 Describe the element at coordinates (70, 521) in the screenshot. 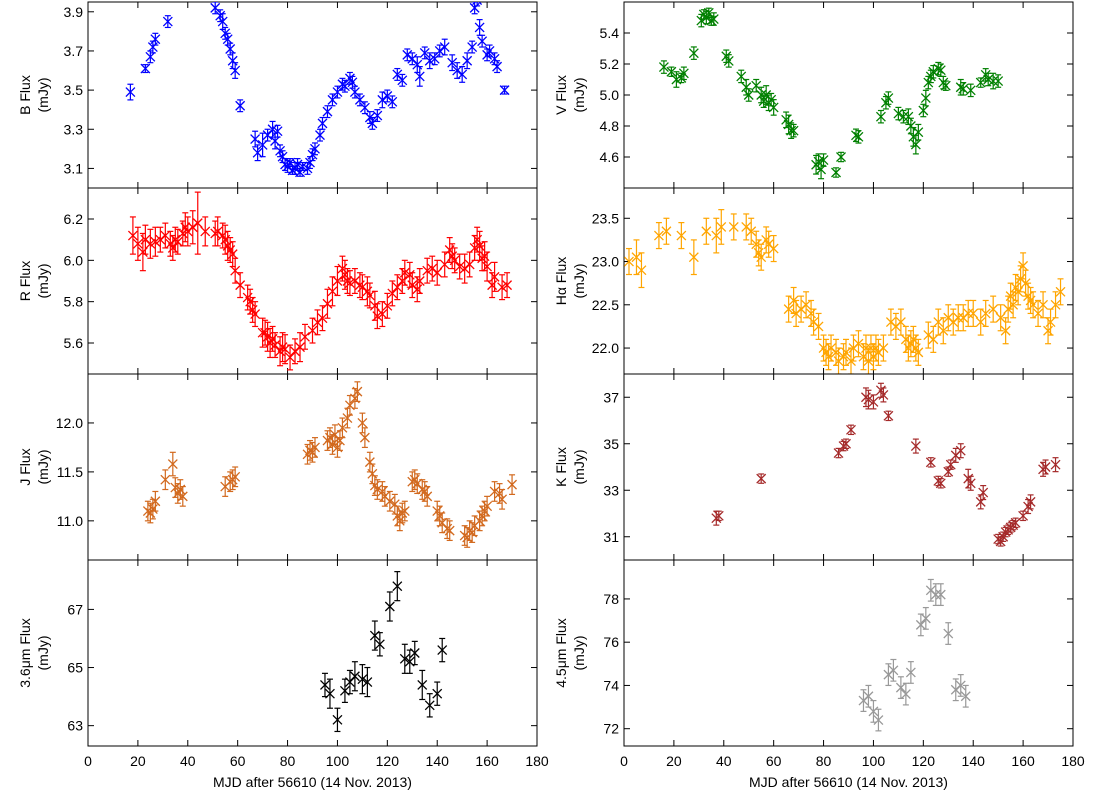

I see `y-tick-label: 11.0` at that location.